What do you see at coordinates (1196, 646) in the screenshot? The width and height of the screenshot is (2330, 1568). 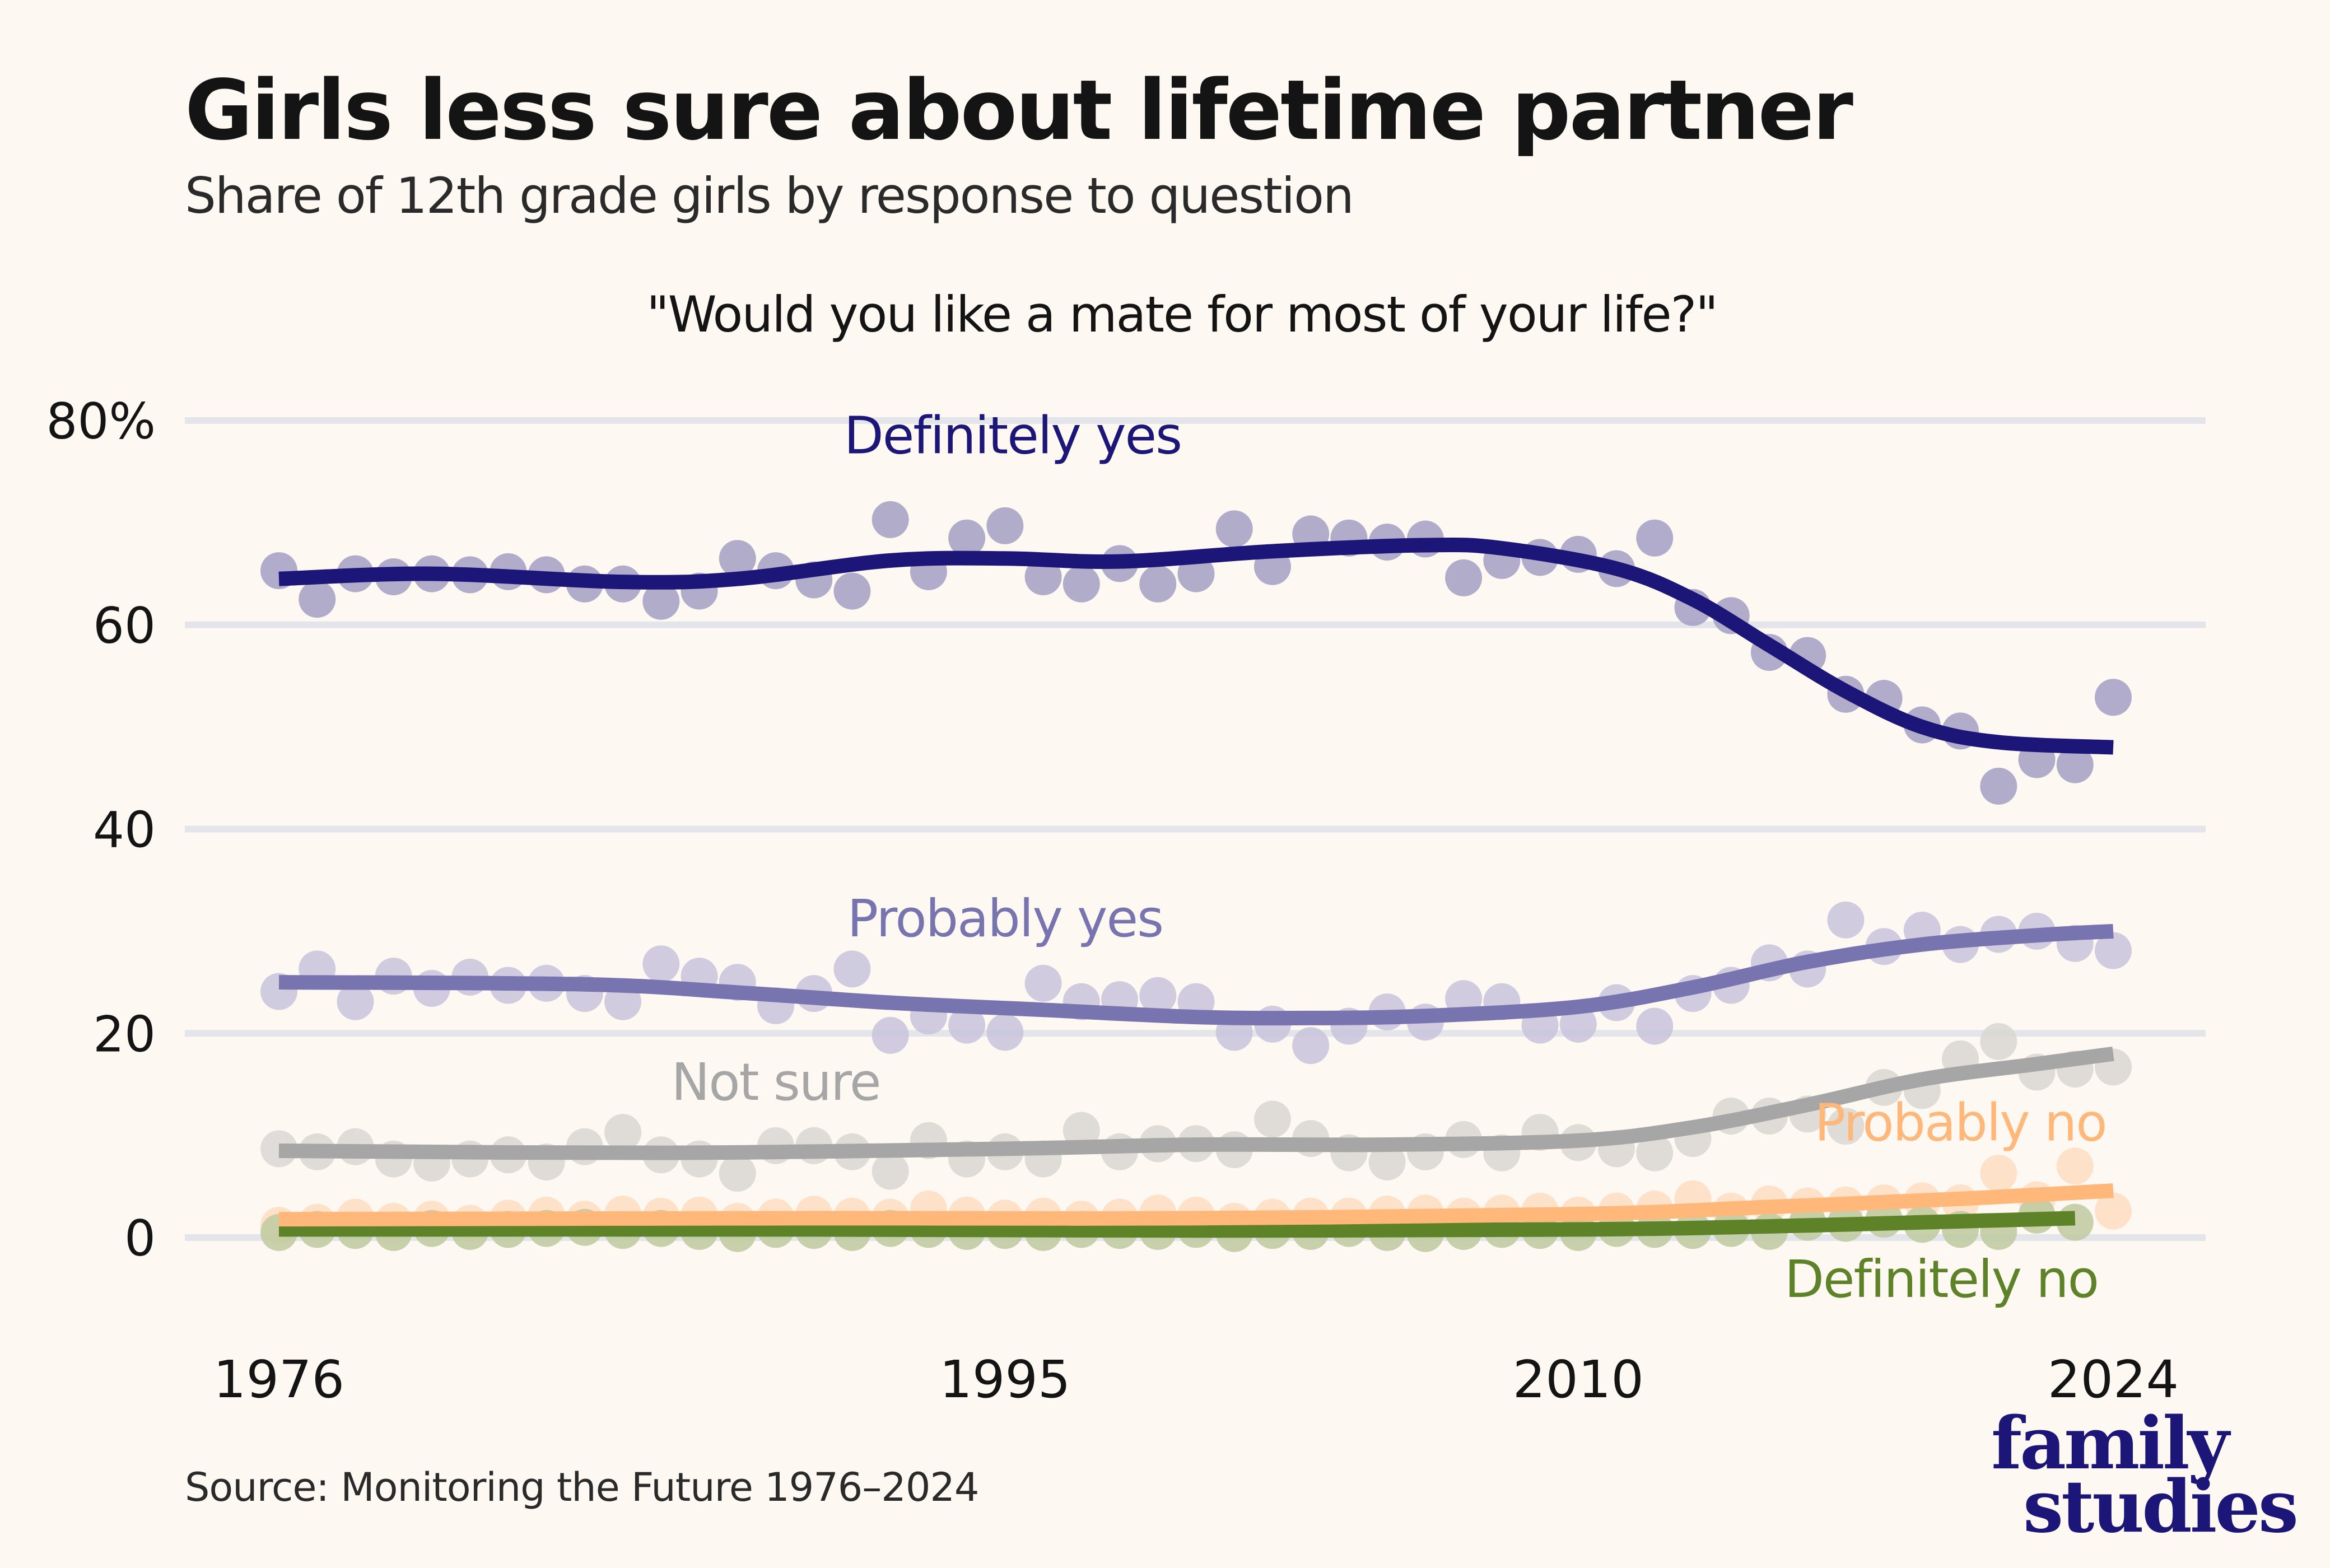 I see `trend-line-definitely-yes` at bounding box center [1196, 646].